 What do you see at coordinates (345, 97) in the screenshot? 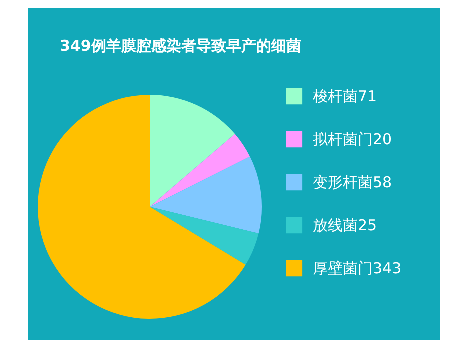
I see `legend-label: 梭杆菌71` at bounding box center [345, 97].